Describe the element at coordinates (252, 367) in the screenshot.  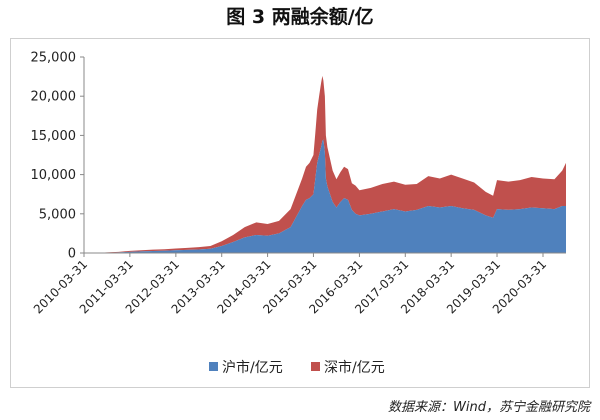
I see `legend-label: 沪市/亿元` at that location.